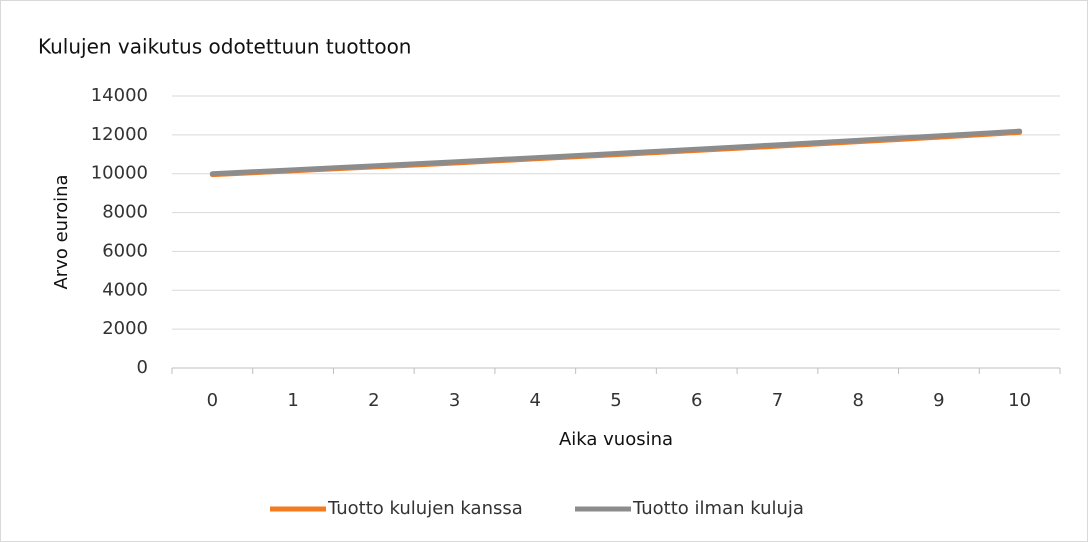 The height and width of the screenshot is (542, 1088). What do you see at coordinates (119, 95) in the screenshot?
I see `y-tick-label: 14000` at bounding box center [119, 95].